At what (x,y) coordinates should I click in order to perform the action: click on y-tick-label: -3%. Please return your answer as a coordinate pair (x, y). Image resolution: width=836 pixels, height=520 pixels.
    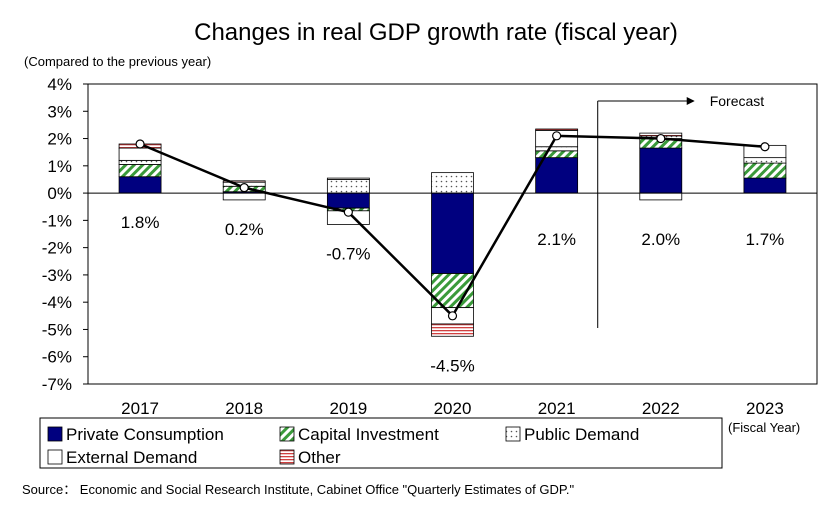
    Looking at the image, I should click on (57, 275).